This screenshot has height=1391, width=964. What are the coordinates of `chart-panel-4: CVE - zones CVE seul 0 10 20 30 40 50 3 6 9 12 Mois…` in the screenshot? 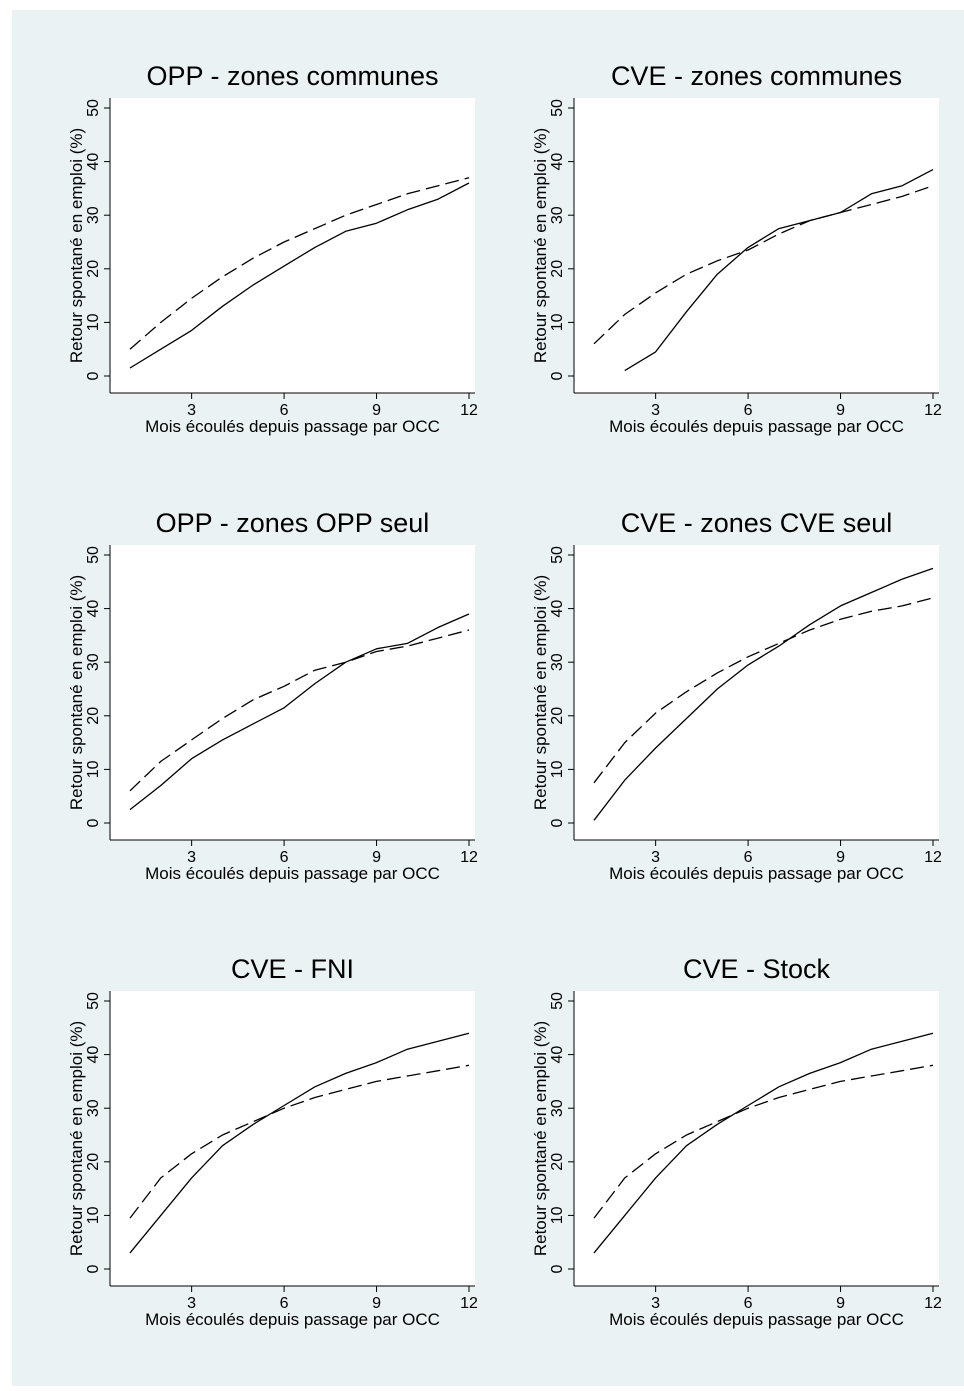 It's located at (736, 695).